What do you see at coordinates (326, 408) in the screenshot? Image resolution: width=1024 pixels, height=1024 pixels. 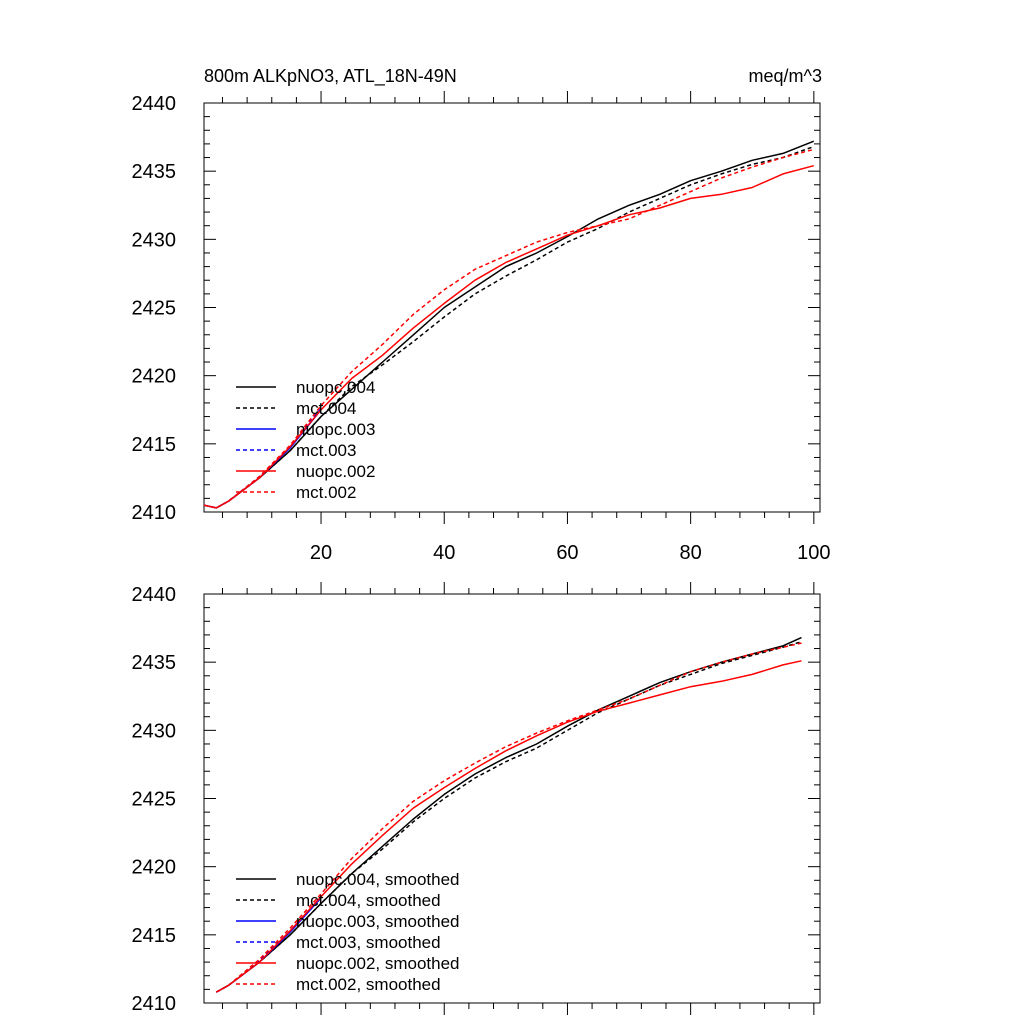 I see `legend-label: mct.004` at bounding box center [326, 408].